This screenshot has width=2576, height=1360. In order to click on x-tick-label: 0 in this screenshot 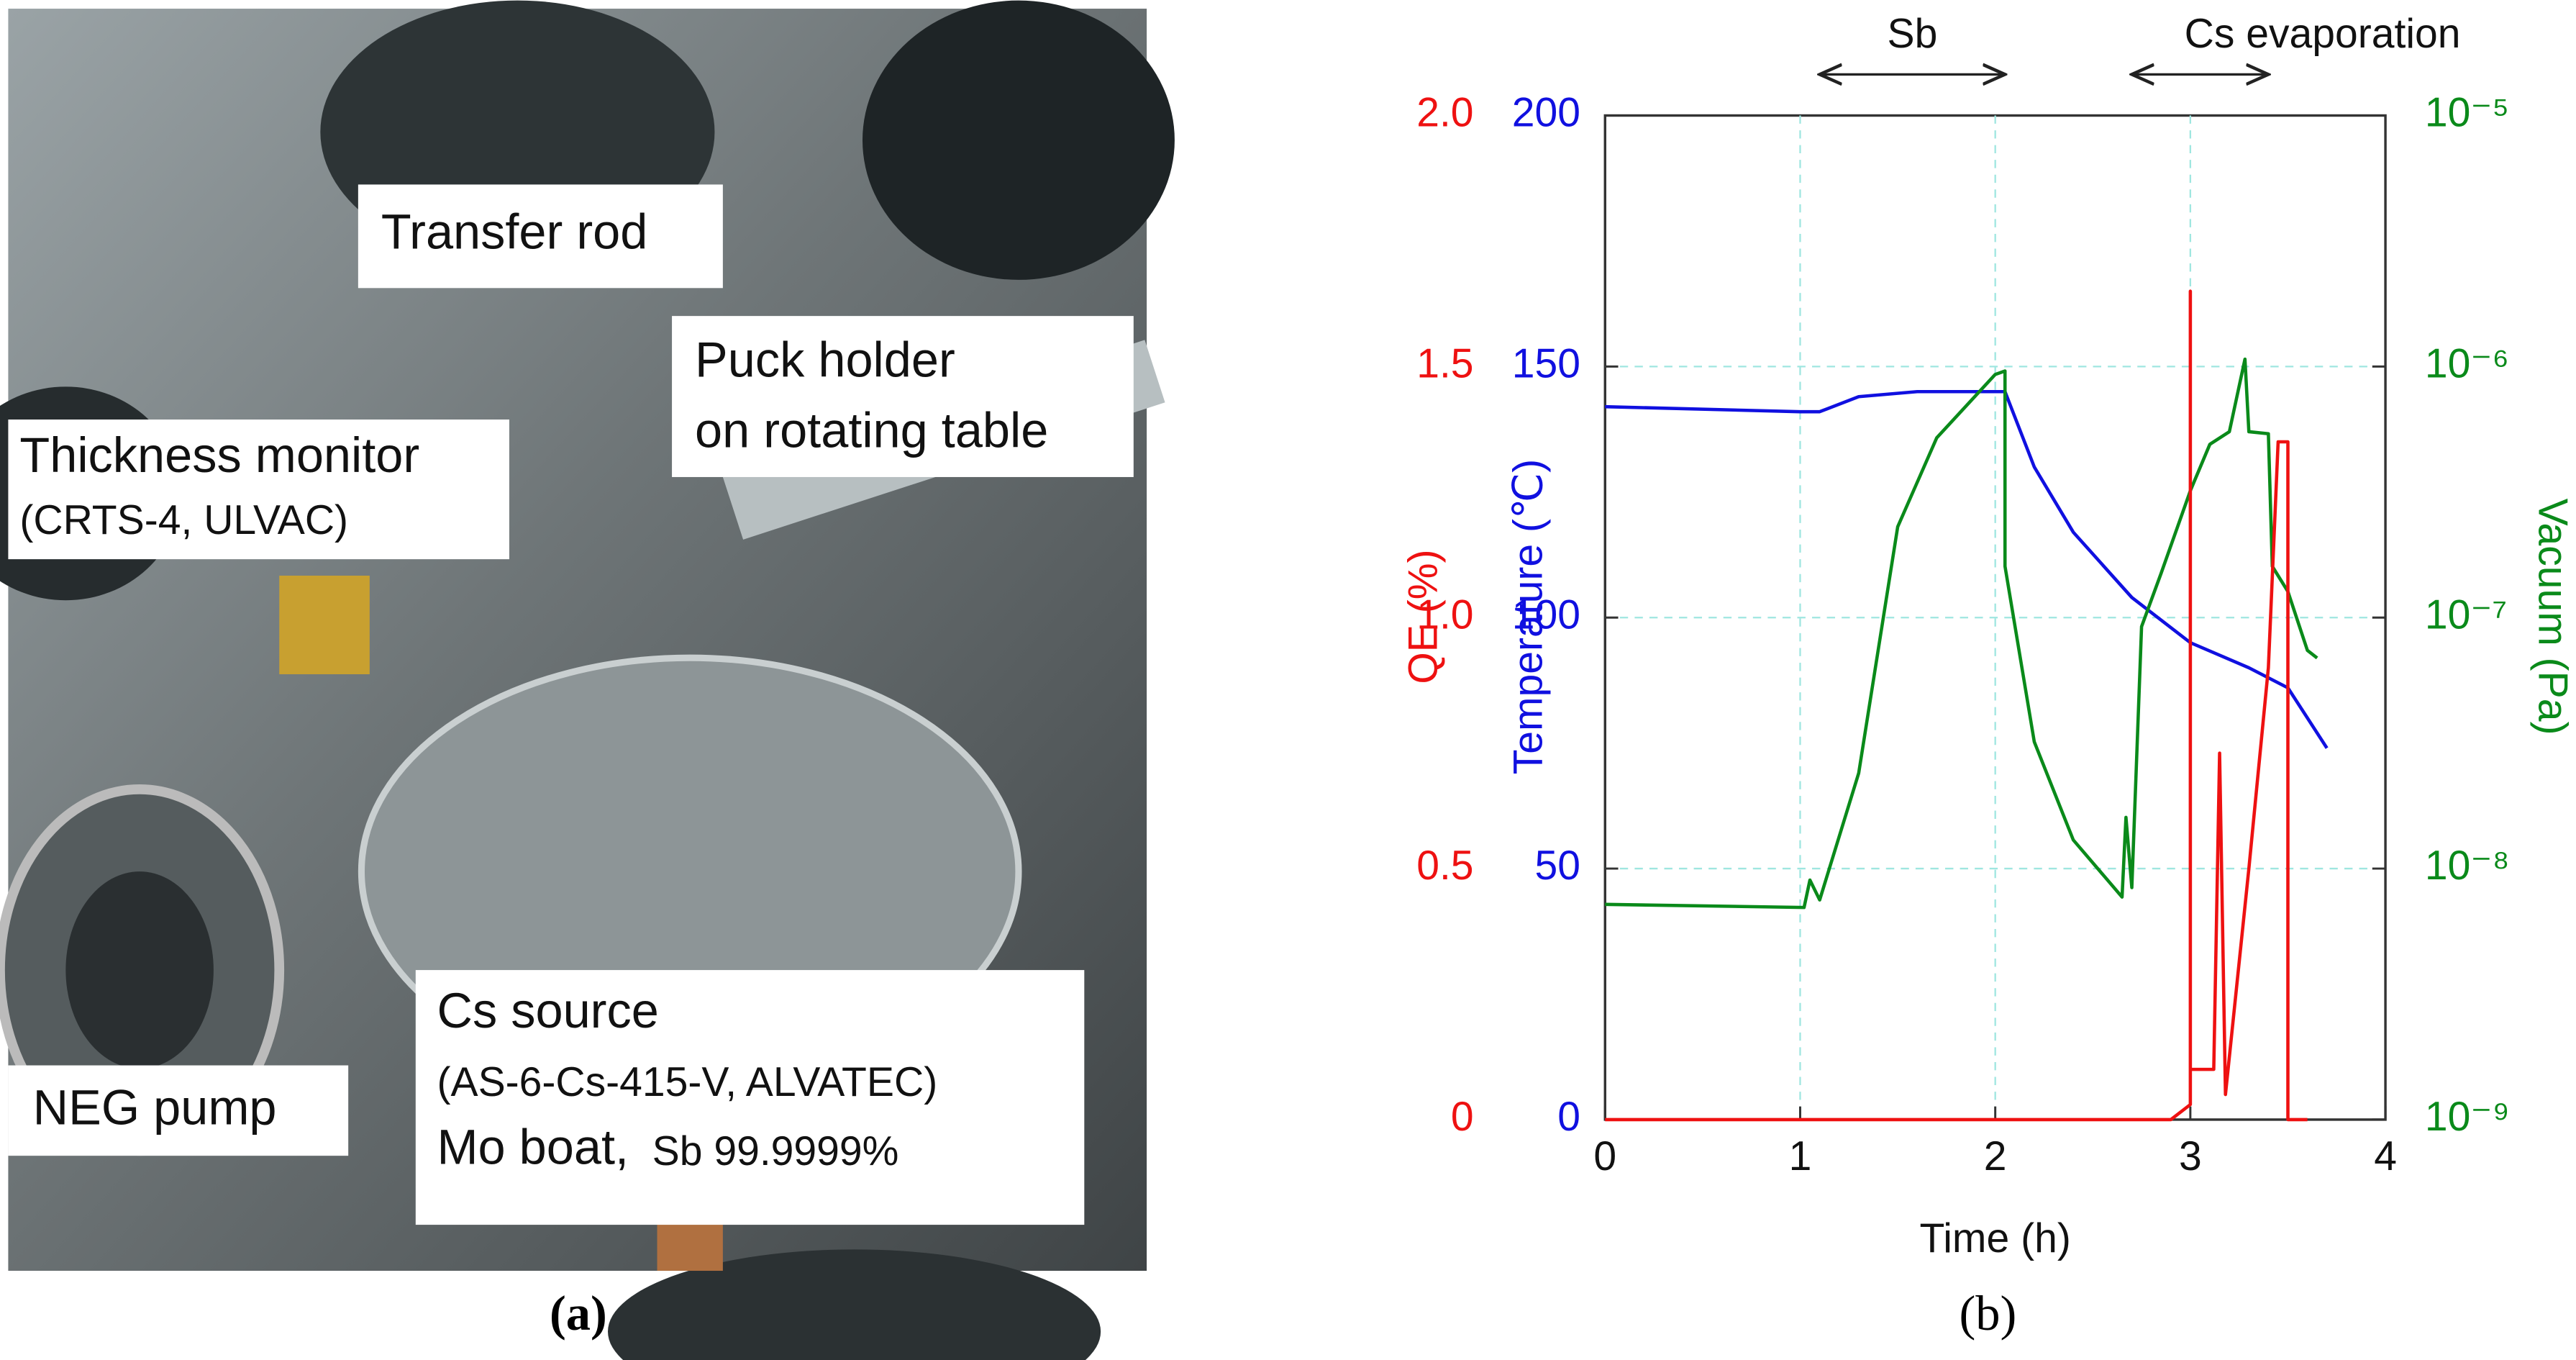, I will do `click(1604, 1156)`.